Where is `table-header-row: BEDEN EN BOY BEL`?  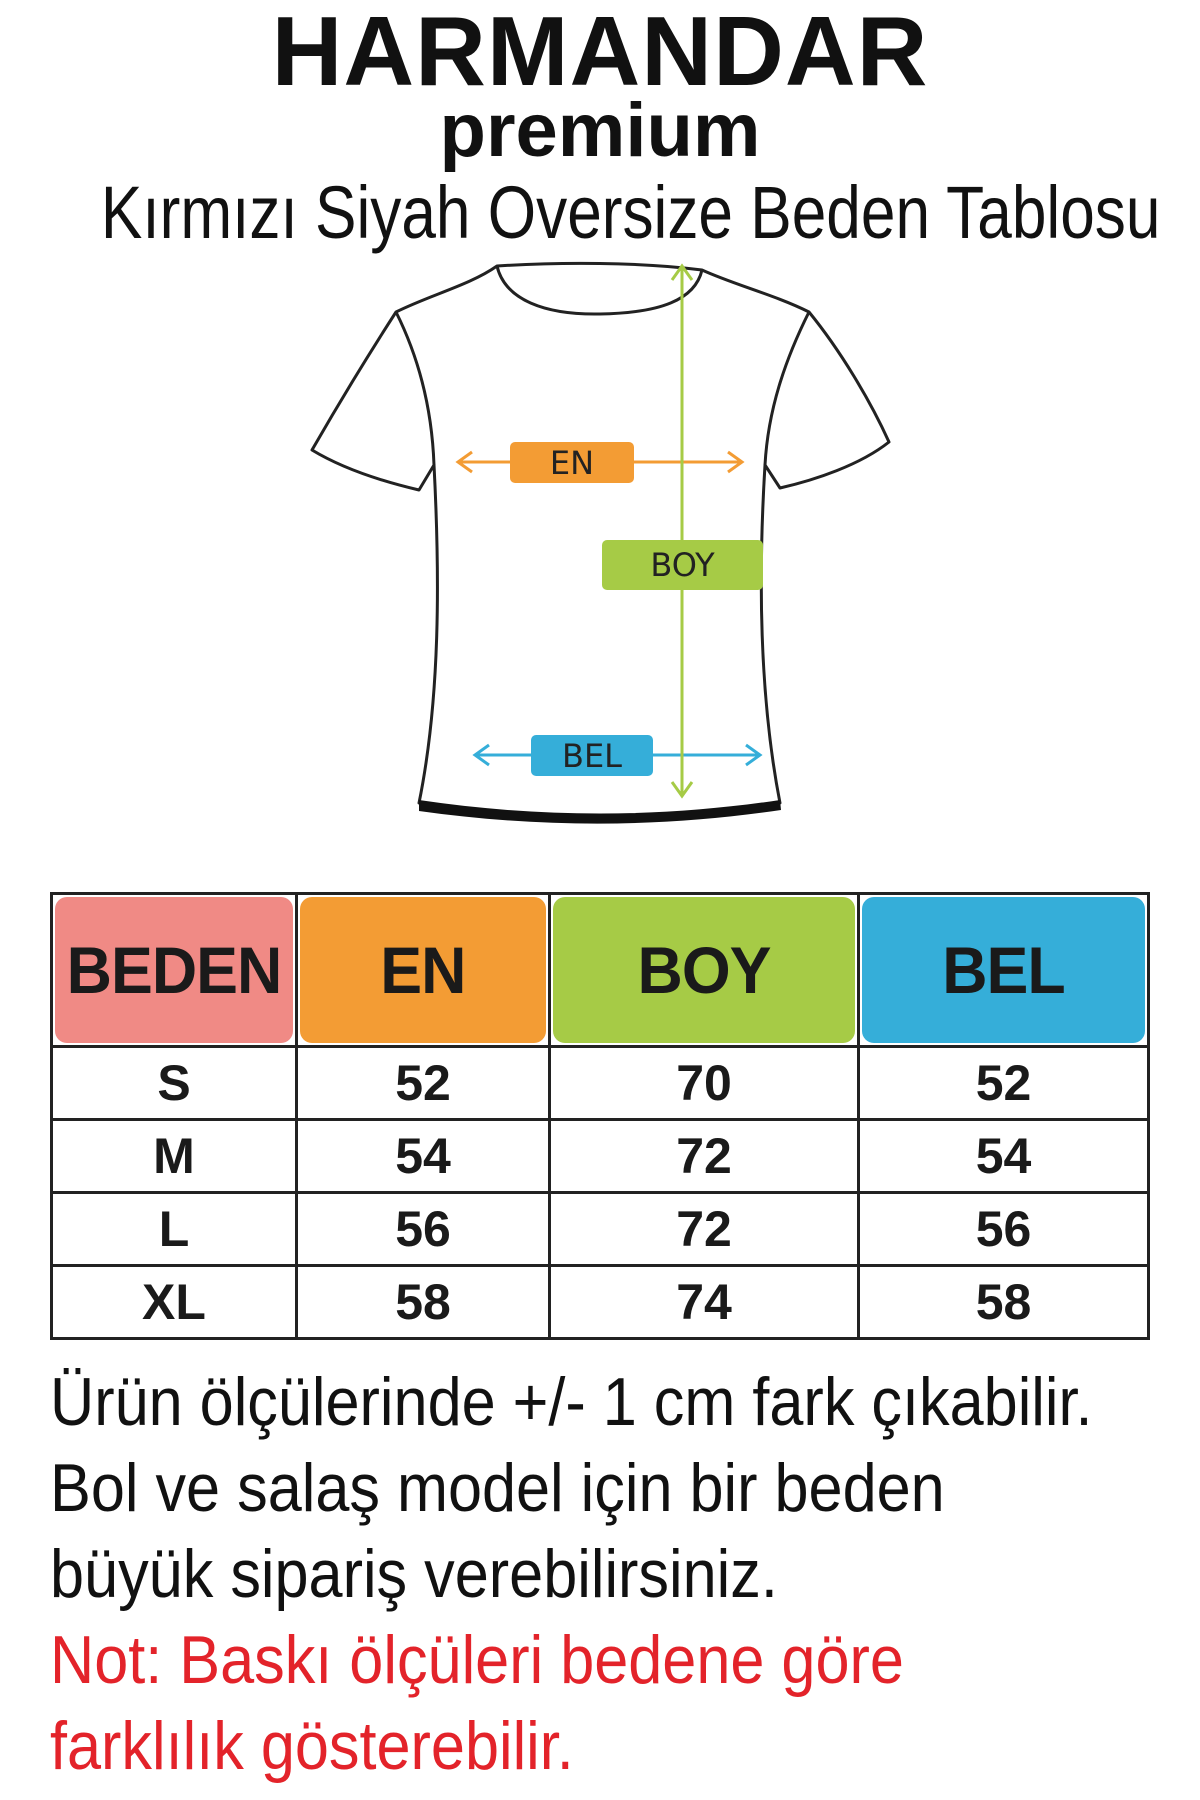 table-header-row: BEDEN EN BOY BEL is located at coordinates (600, 970).